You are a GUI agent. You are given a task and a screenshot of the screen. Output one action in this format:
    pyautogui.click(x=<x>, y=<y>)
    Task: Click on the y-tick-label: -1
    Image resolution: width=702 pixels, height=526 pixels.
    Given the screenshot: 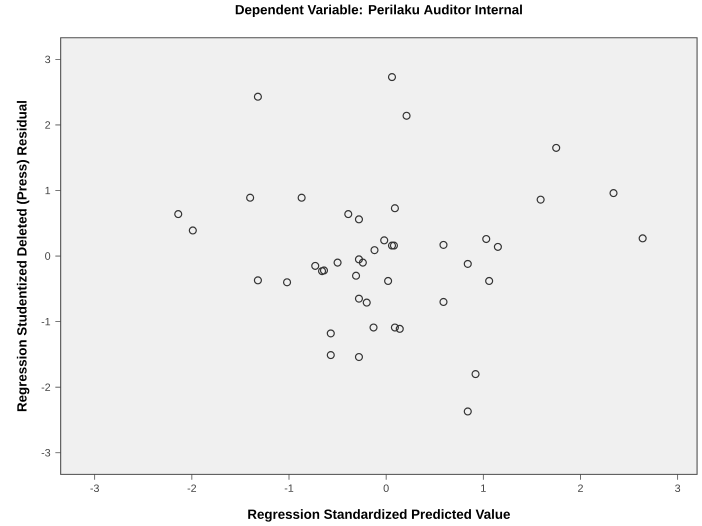 What is the action you would take?
    pyautogui.click(x=46, y=322)
    